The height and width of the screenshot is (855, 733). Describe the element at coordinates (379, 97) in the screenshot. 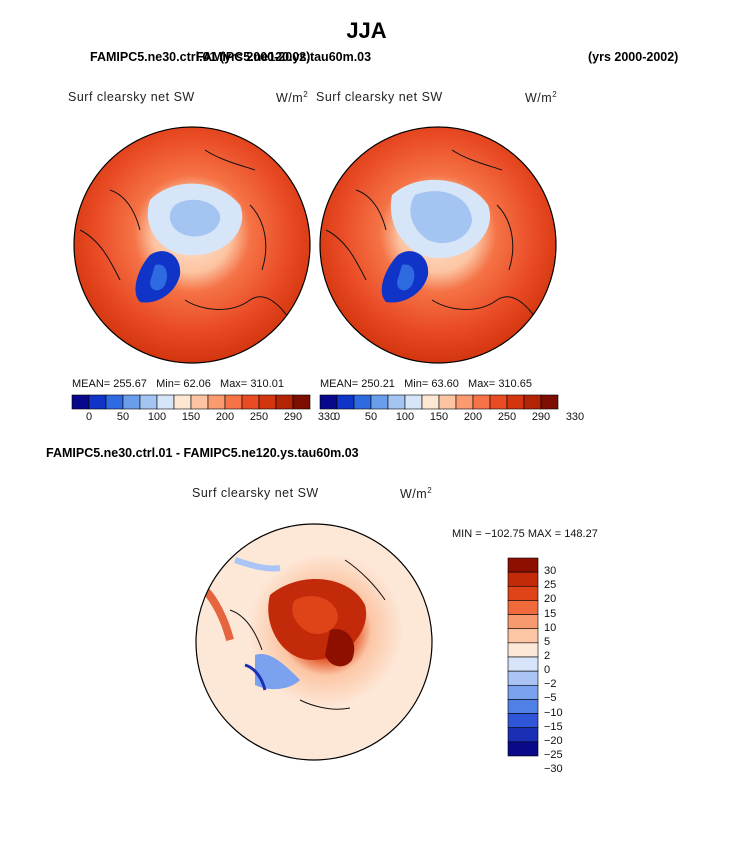

I see `map2-title: Surf clearsky net SW` at that location.